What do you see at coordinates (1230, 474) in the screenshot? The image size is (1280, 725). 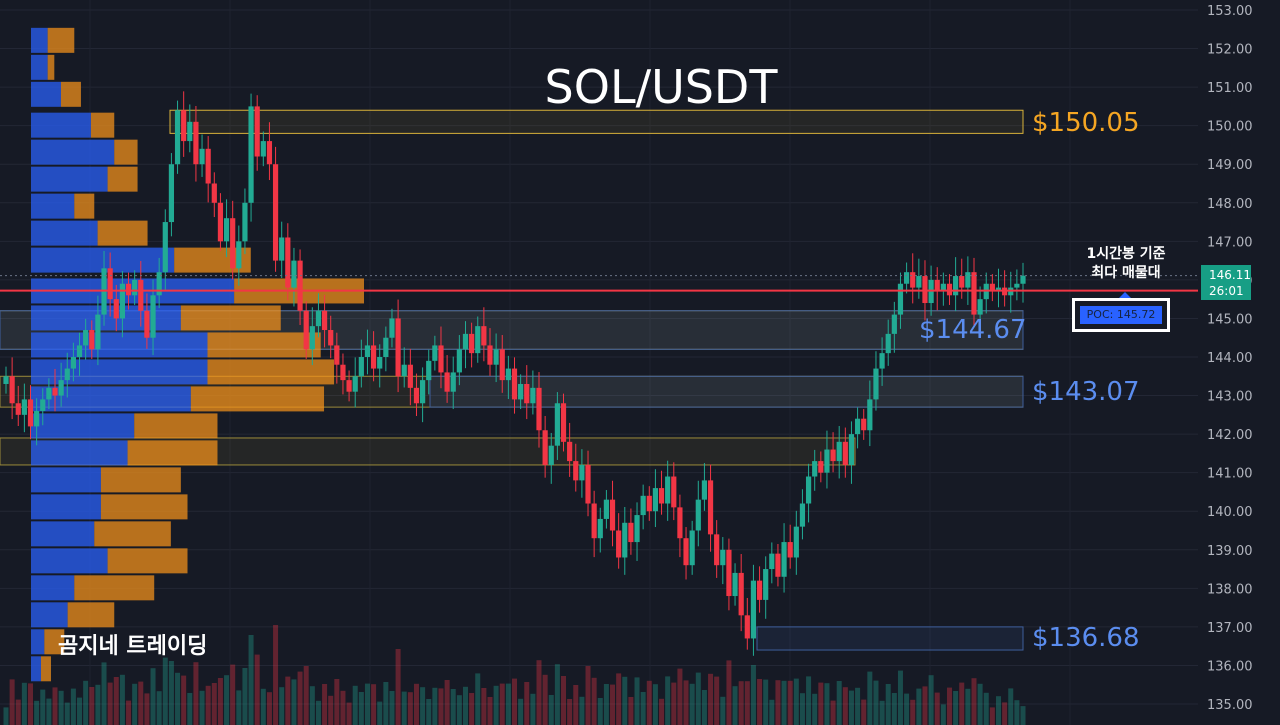 I see `y-tick-label: 141.00` at bounding box center [1230, 474].